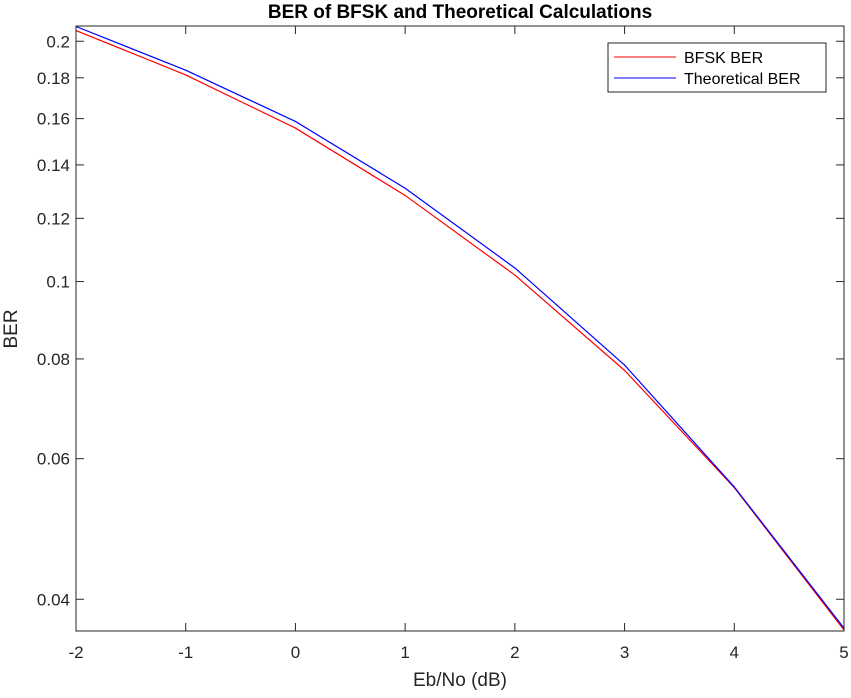  Describe the element at coordinates (53, 459) in the screenshot. I see `y-tick-label: 0.06` at that location.